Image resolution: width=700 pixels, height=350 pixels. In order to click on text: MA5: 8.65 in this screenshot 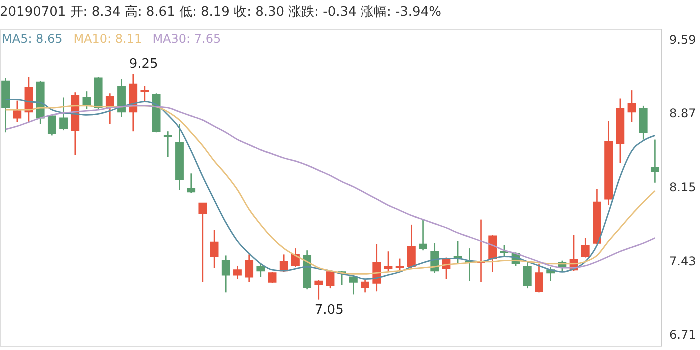, I will do `click(32, 39)`.